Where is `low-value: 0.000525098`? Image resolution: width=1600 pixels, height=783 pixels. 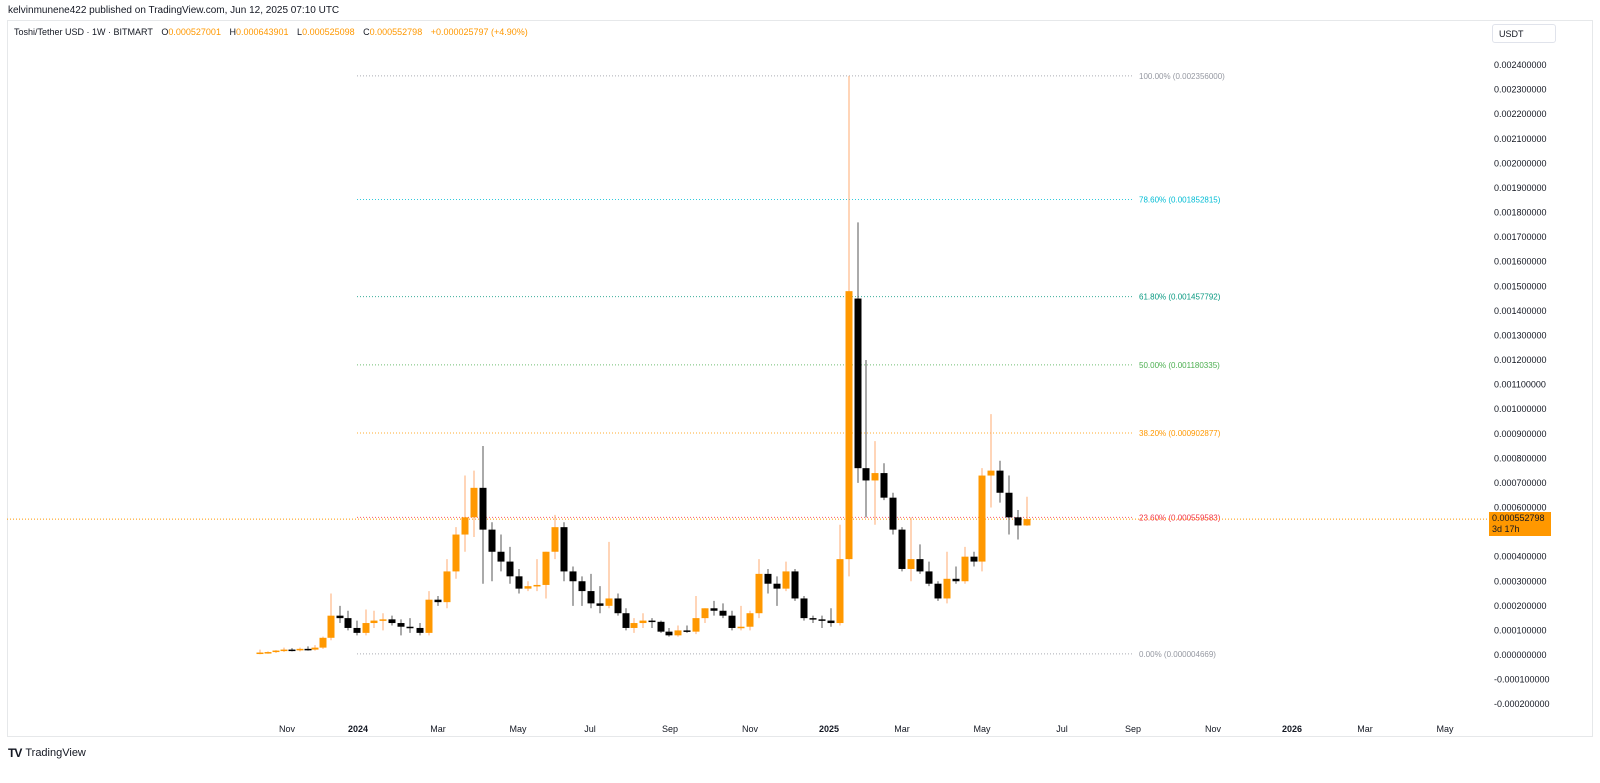 low-value: 0.000525098 is located at coordinates (328, 32).